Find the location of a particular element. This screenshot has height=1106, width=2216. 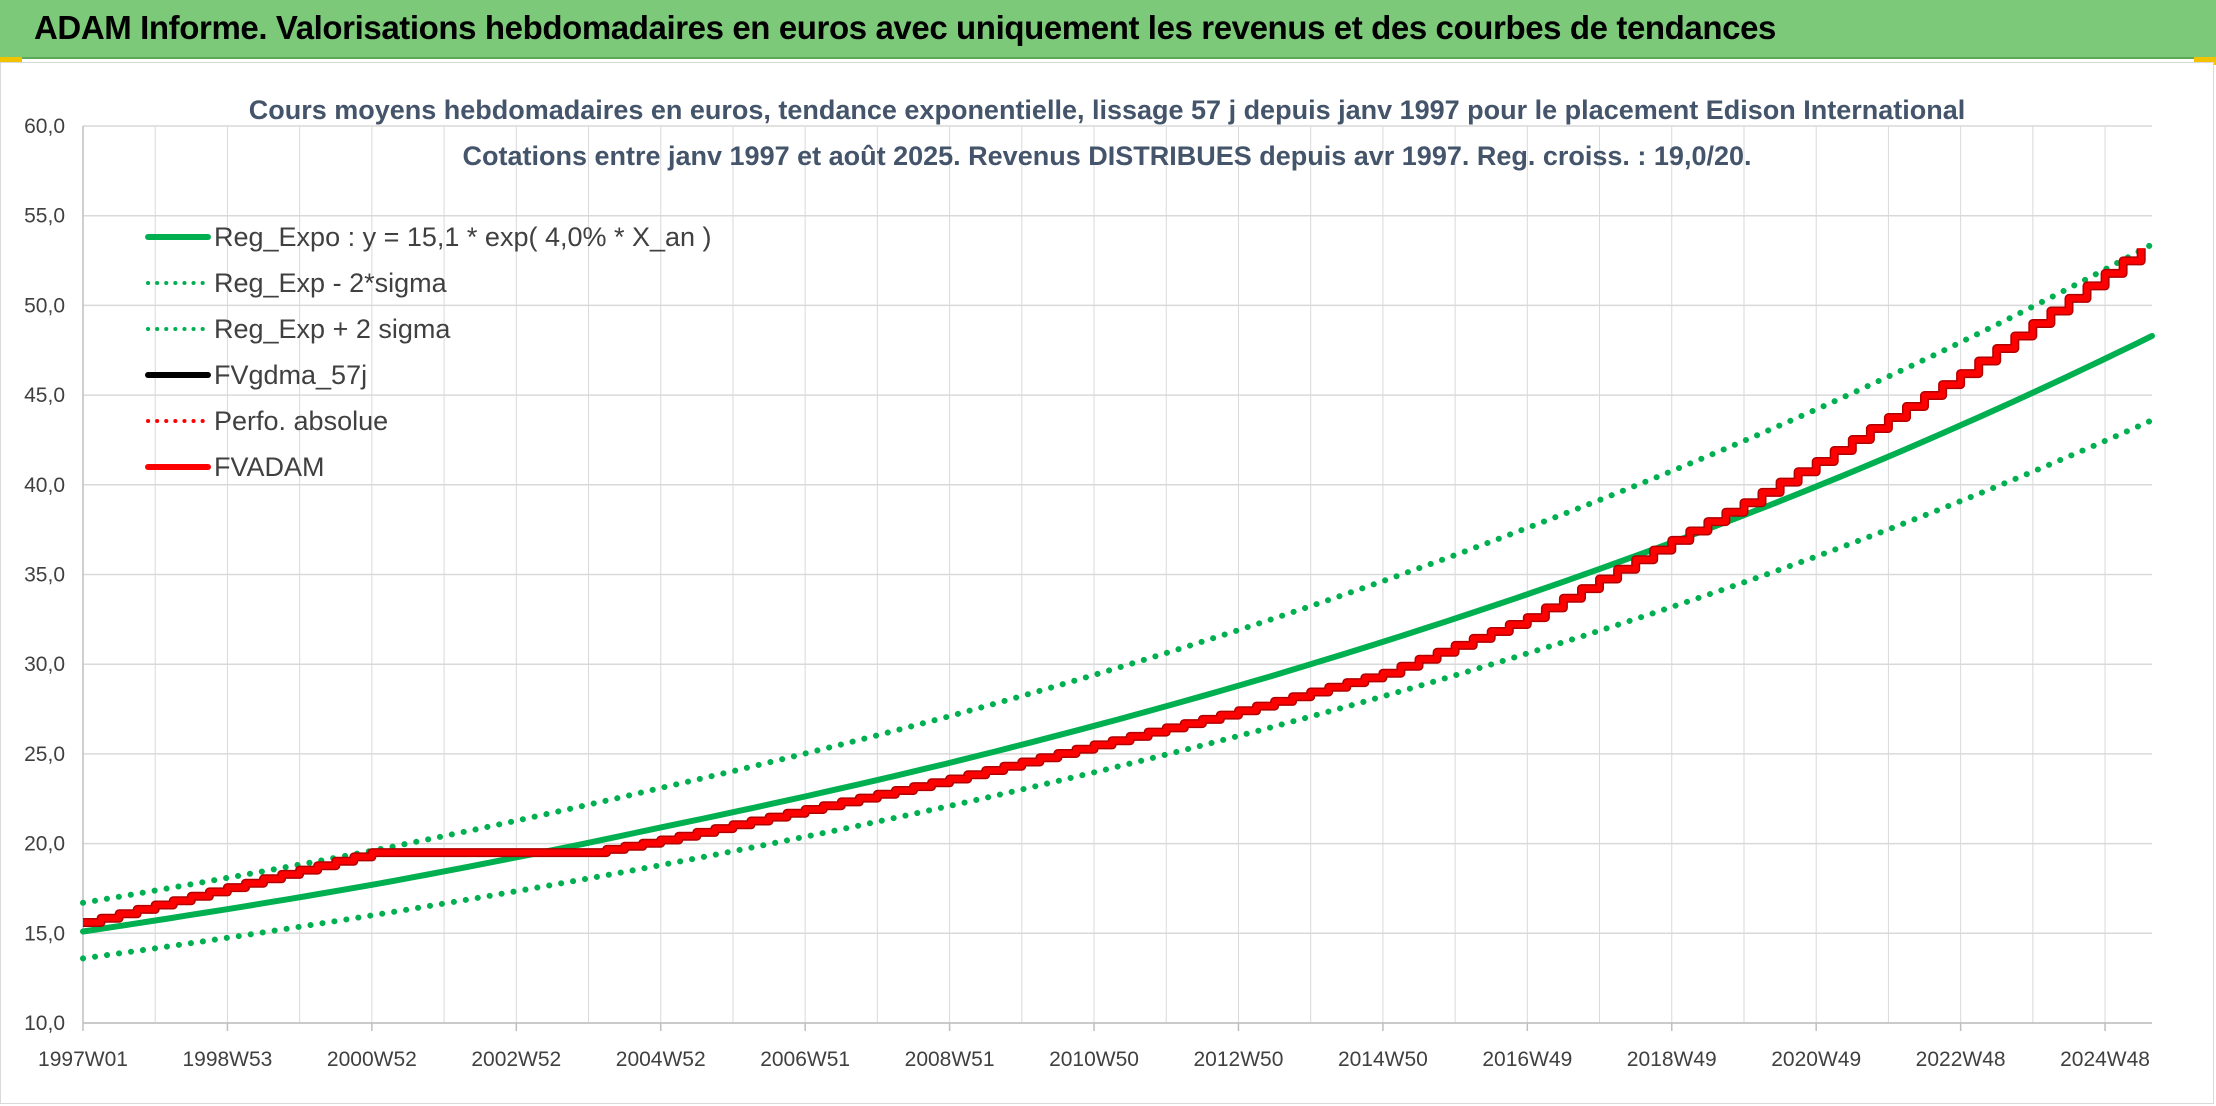

y-tick-label: 10,0 is located at coordinates (44, 1023).